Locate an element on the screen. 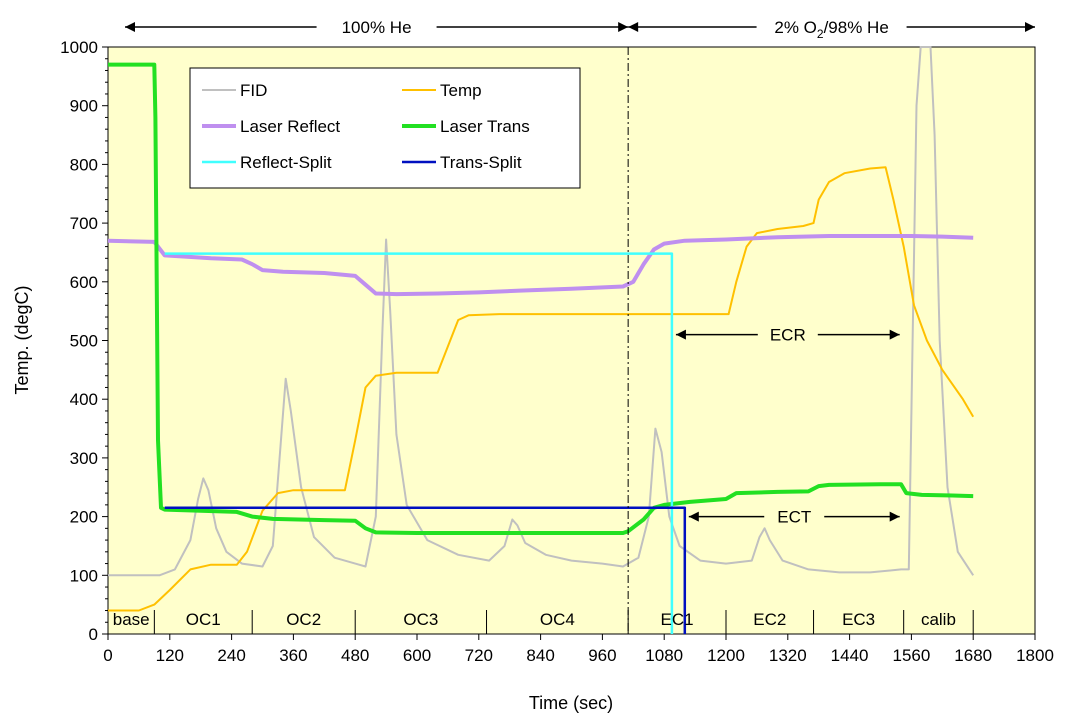 Image resolution: width=1066 pixels, height=715 pixels. region-label: 100% He is located at coordinates (377, 27).